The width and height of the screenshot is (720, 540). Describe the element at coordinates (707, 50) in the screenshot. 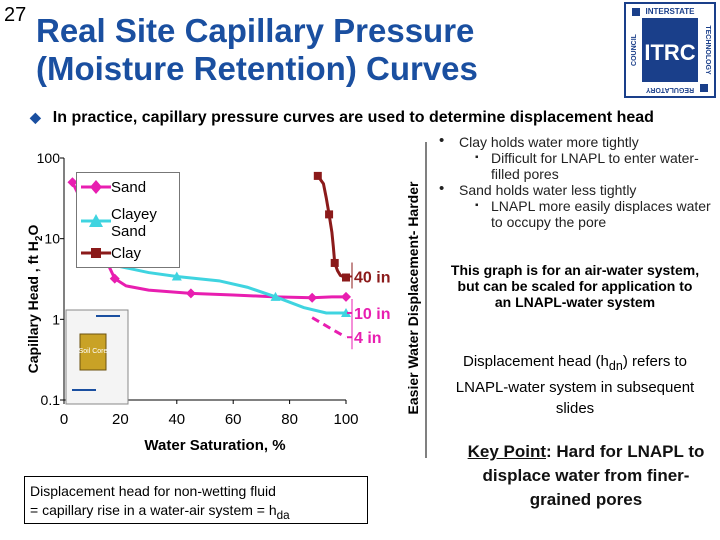

I see `logo-right-text: TECHNOLOGY` at that location.